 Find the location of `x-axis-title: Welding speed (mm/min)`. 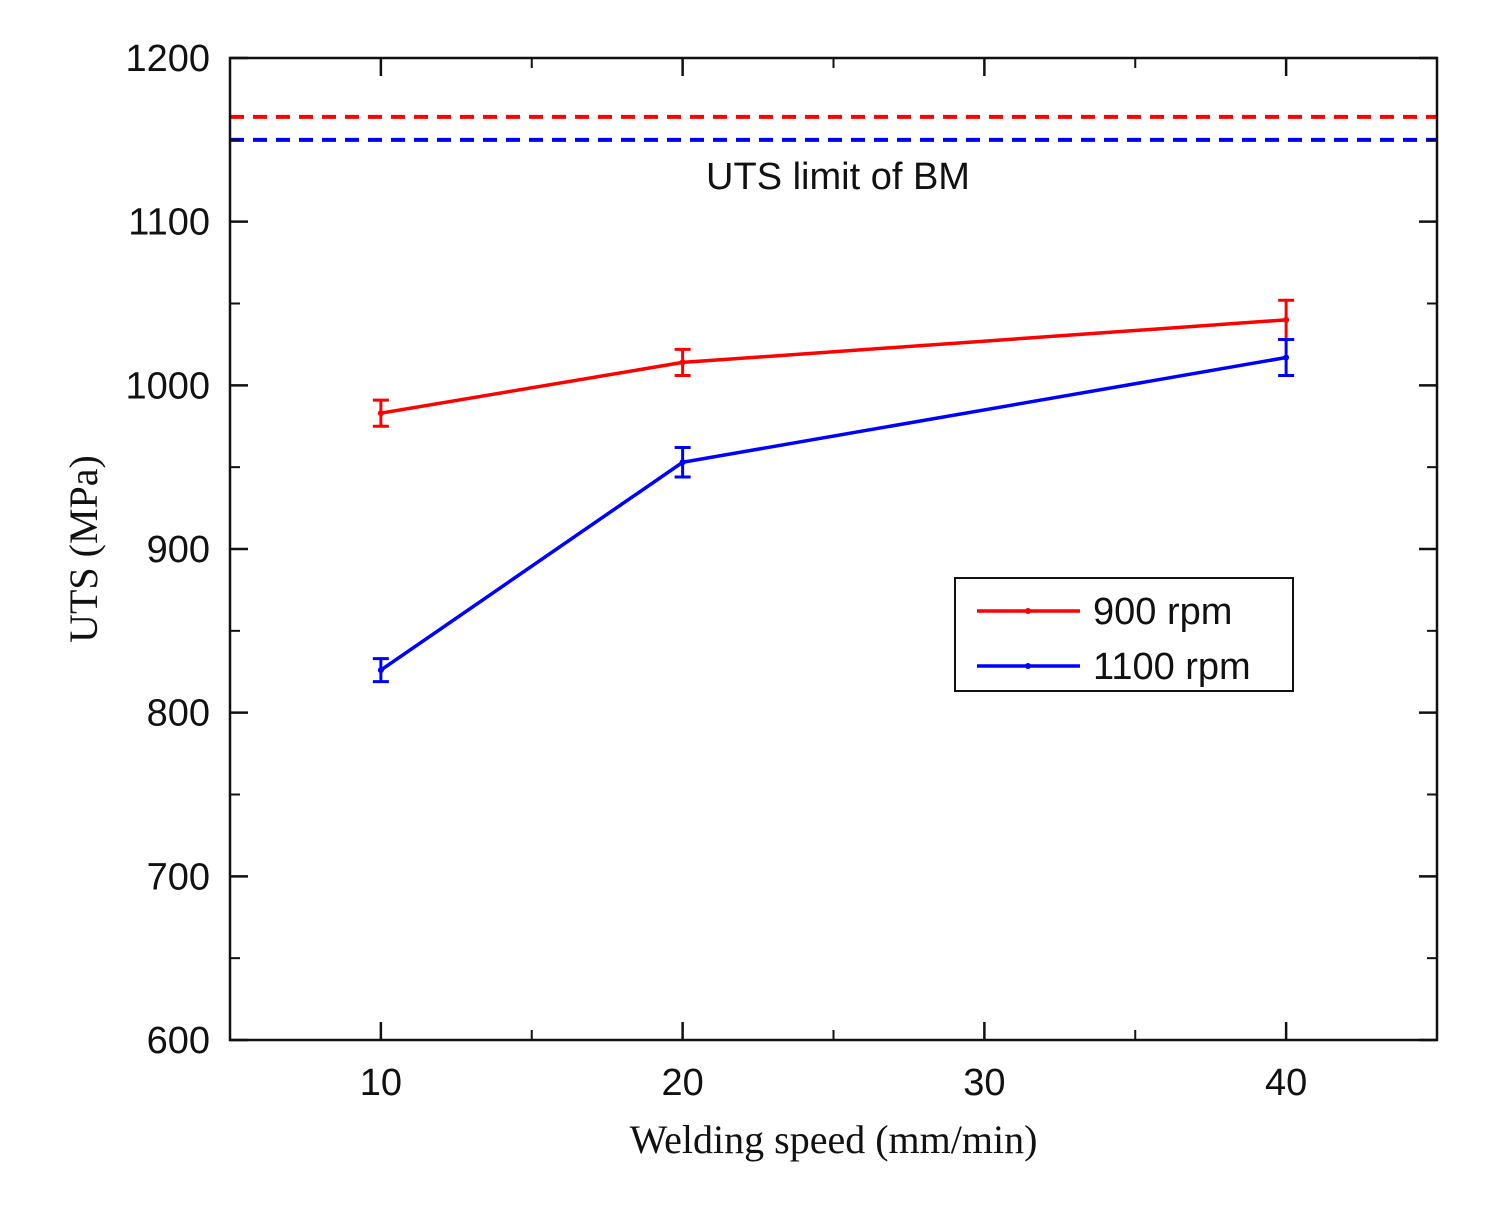

x-axis-title: Welding speed (mm/min) is located at coordinates (834, 1139).